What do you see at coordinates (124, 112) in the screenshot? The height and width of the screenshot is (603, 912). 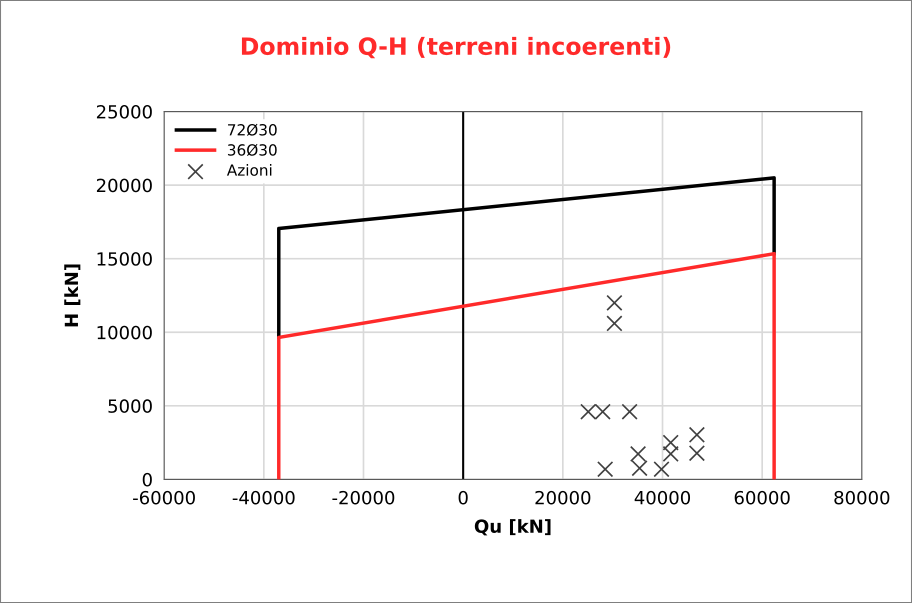 I see `y-tick-label: 25000` at bounding box center [124, 112].